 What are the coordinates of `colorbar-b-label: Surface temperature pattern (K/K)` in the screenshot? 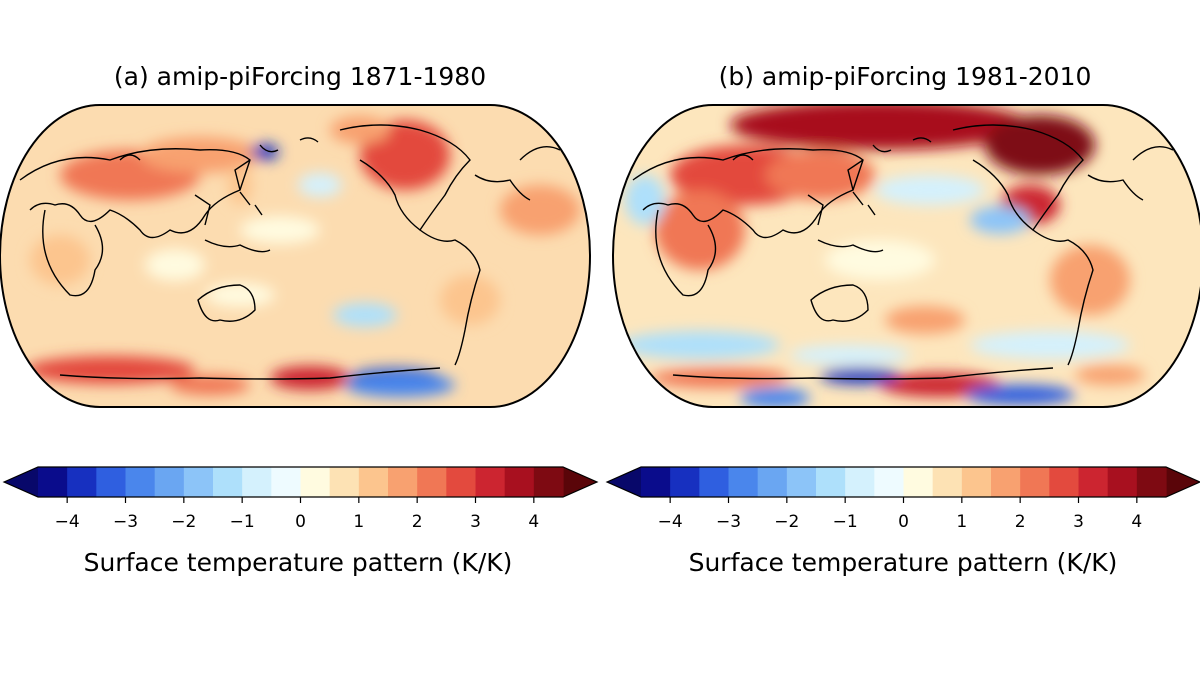 It's located at (903, 562).